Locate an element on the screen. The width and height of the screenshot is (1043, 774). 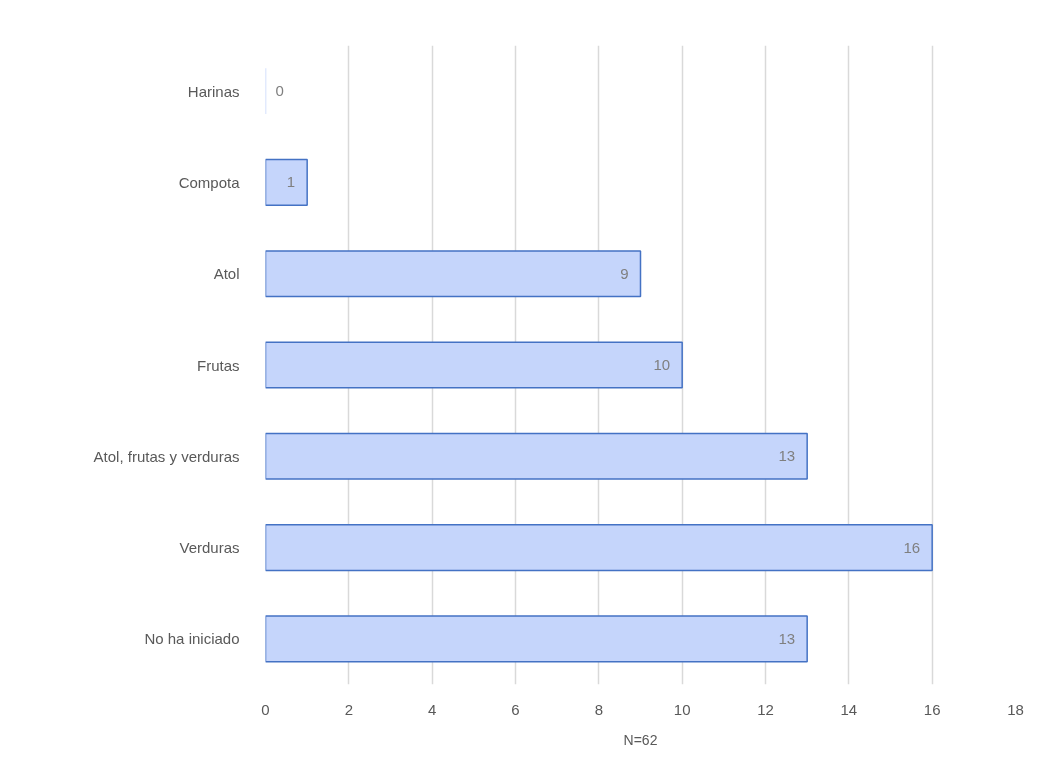
x-tick-label: 12 is located at coordinates (765, 709).